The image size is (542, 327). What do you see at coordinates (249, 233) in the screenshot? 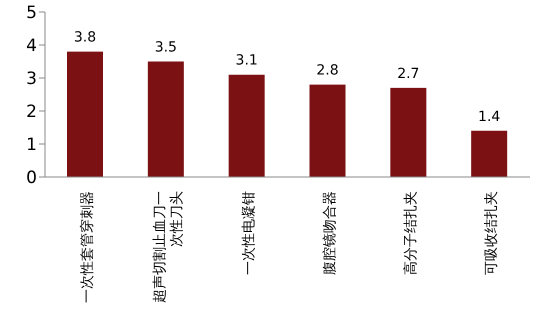
I see `x-tick-label: 一次性电凝钳` at bounding box center [249, 233].